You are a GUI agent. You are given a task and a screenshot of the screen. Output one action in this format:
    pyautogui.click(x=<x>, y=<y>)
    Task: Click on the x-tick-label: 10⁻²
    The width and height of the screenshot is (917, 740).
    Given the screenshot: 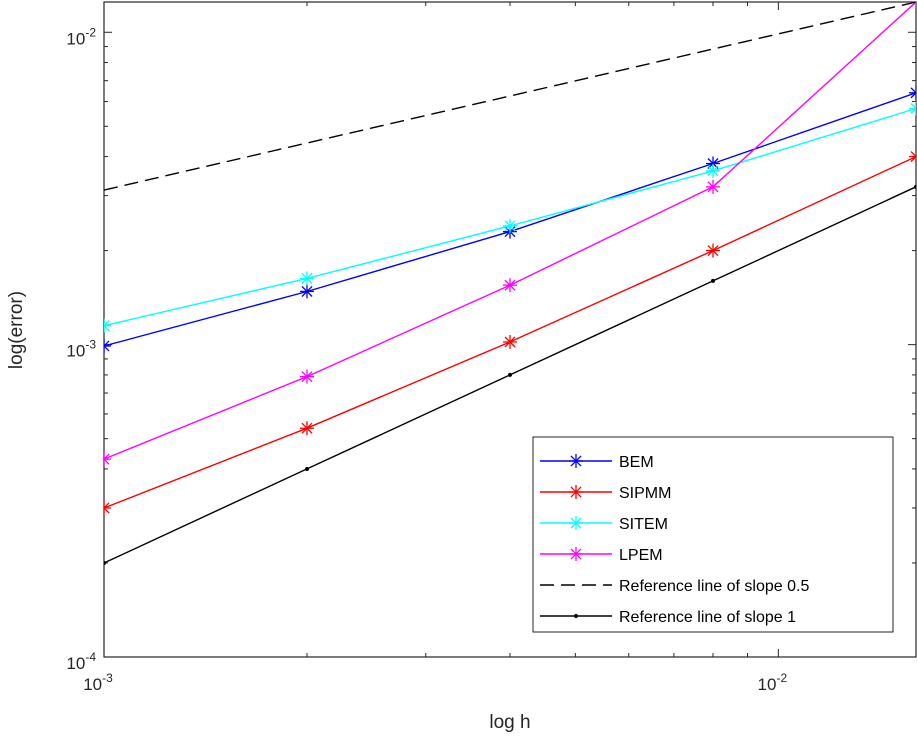 What is the action you would take?
    pyautogui.click(x=773, y=682)
    